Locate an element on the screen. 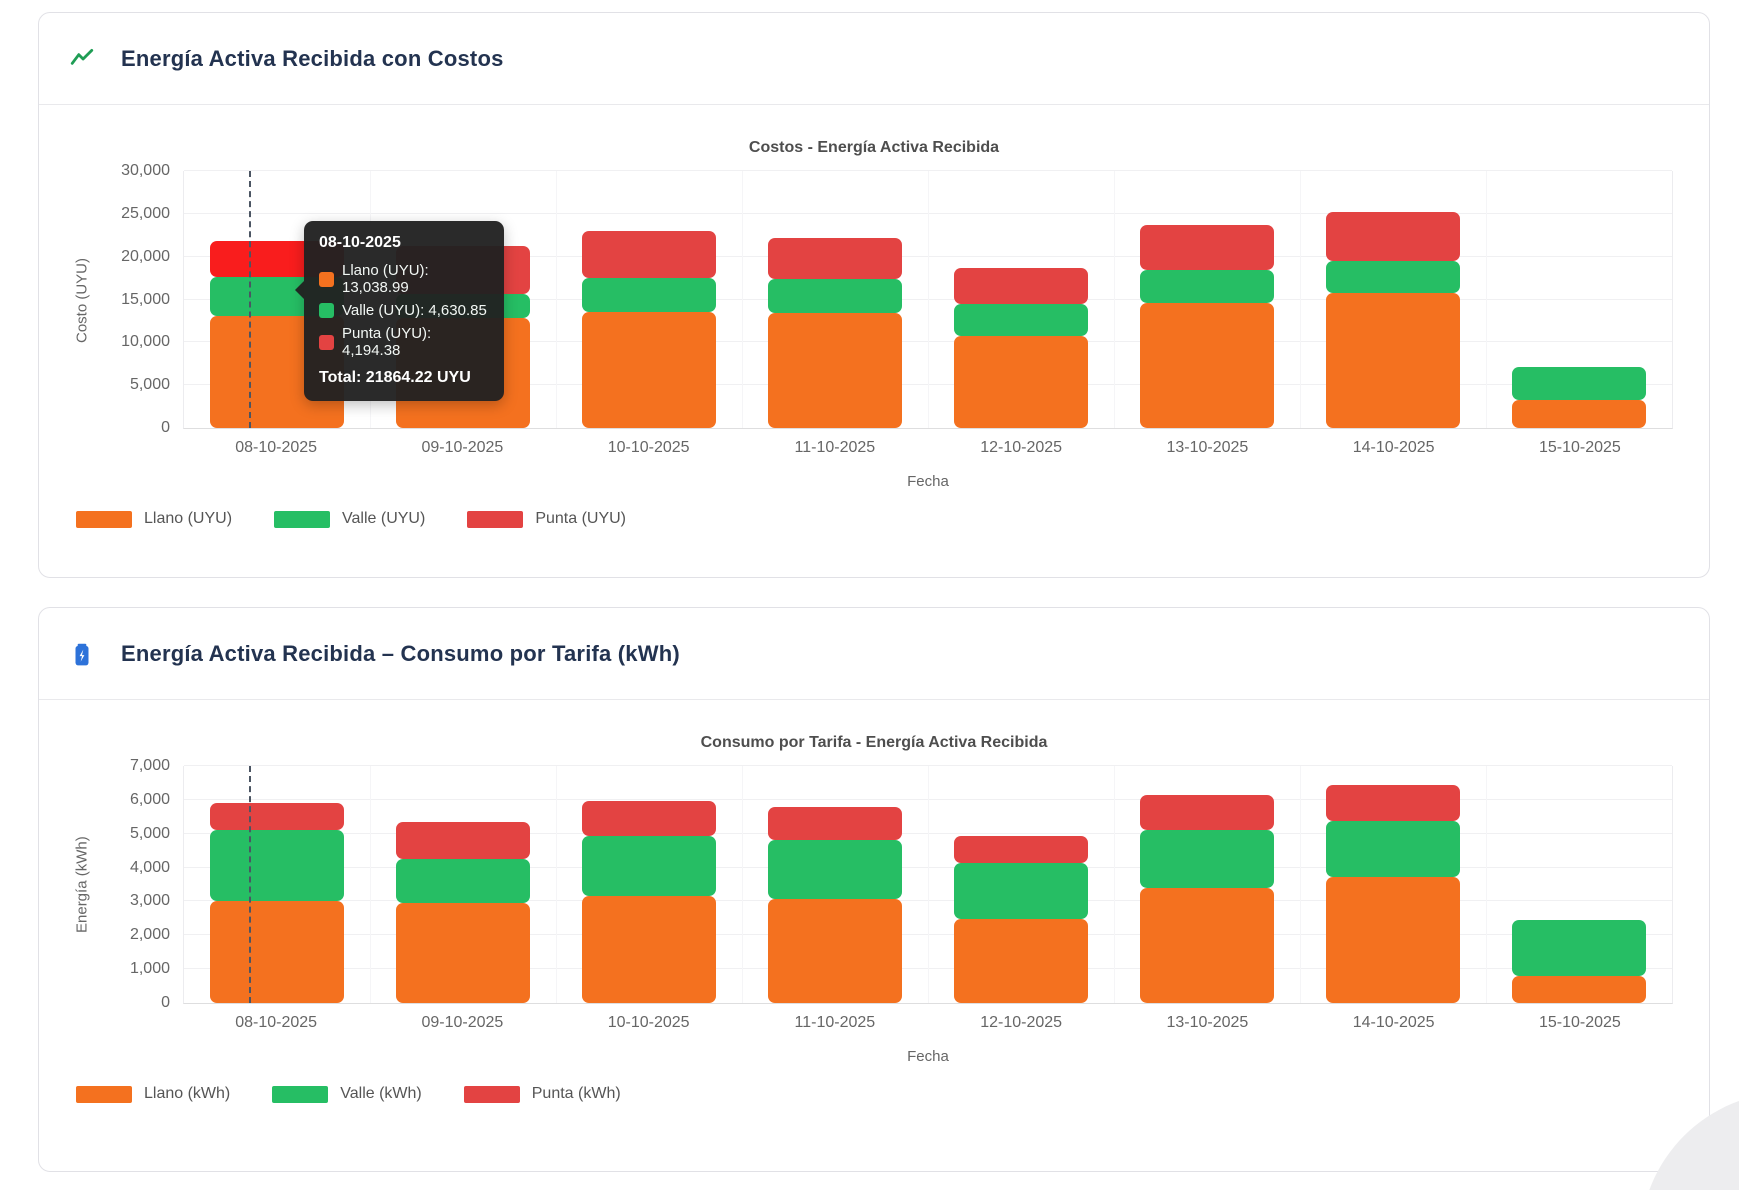  x-tick-label: 09-10-2025 is located at coordinates (462, 447).